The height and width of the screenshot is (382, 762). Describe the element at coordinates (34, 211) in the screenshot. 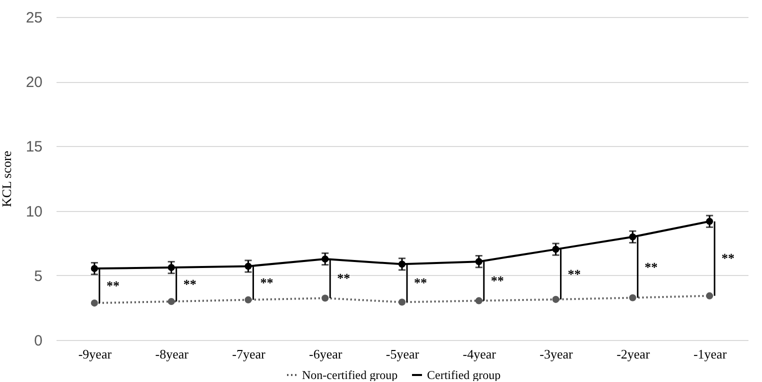

I see `y-tick-label: 10` at that location.